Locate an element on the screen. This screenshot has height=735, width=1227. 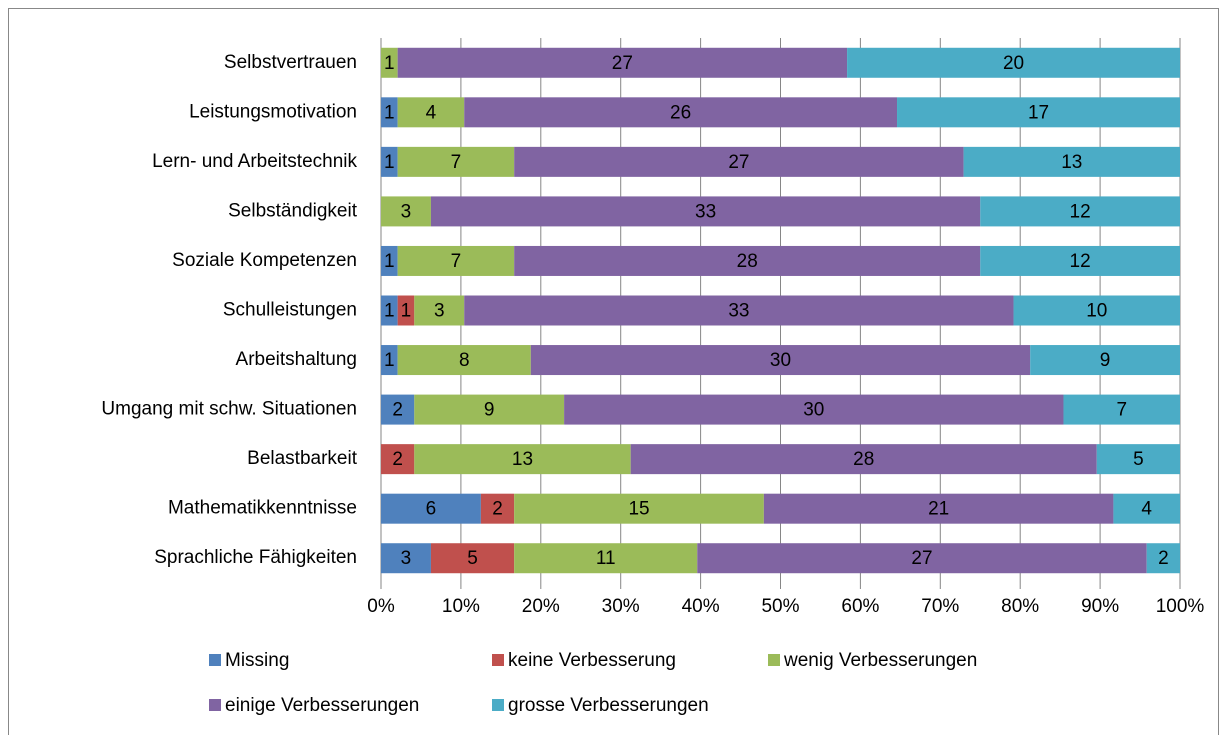
data-label: 15 is located at coordinates (638, 509).